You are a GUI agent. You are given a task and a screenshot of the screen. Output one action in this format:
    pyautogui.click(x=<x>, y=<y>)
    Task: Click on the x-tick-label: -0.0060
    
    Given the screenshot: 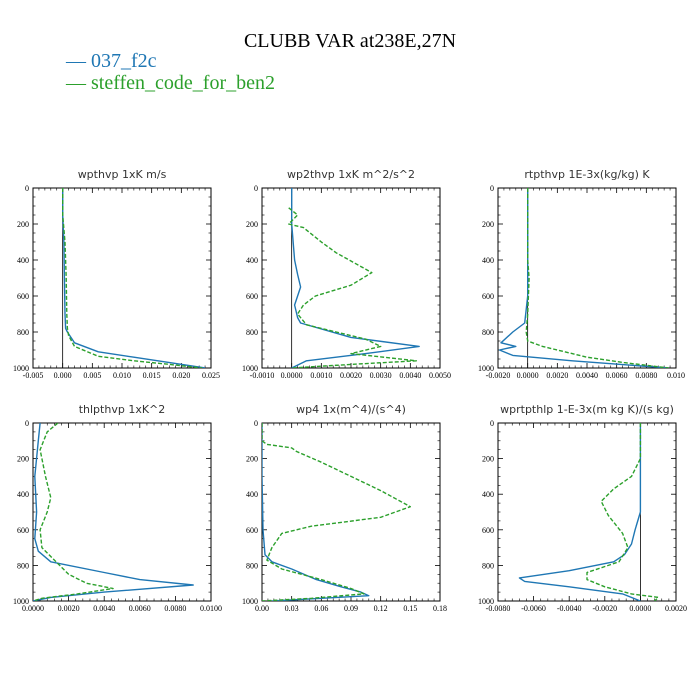 What is the action you would take?
    pyautogui.click(x=533, y=608)
    